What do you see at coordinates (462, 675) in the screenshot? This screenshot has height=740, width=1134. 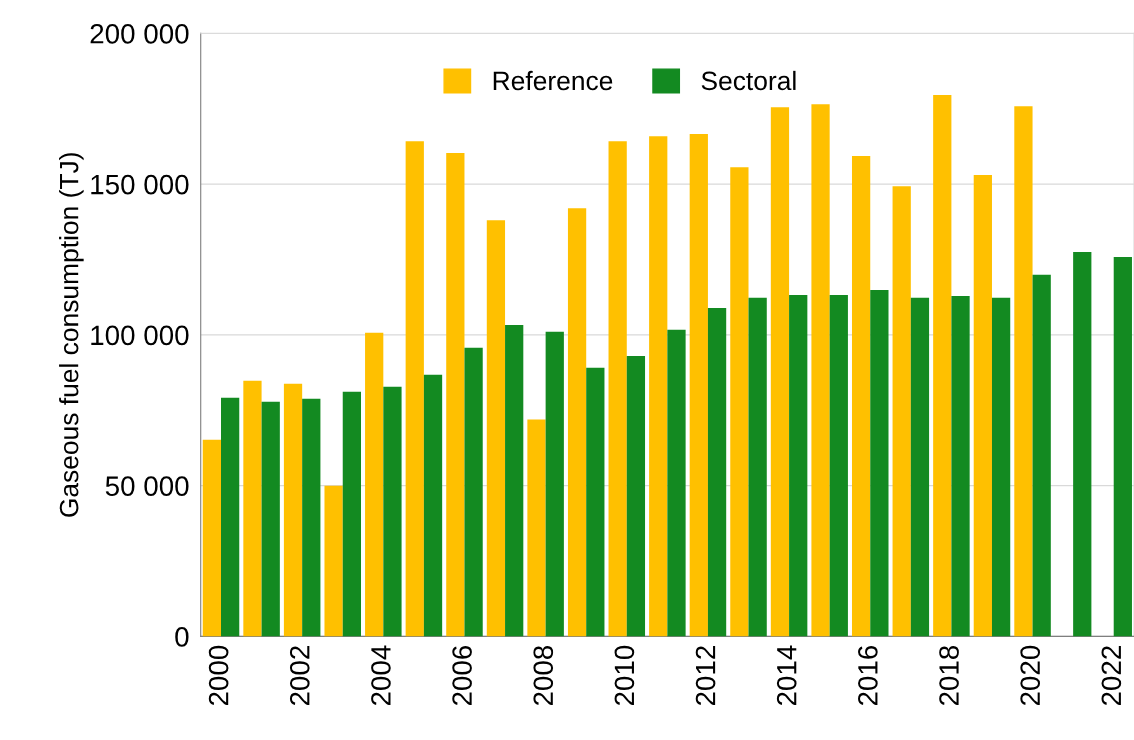 I see `x-tick-label: 2006` at bounding box center [462, 675].